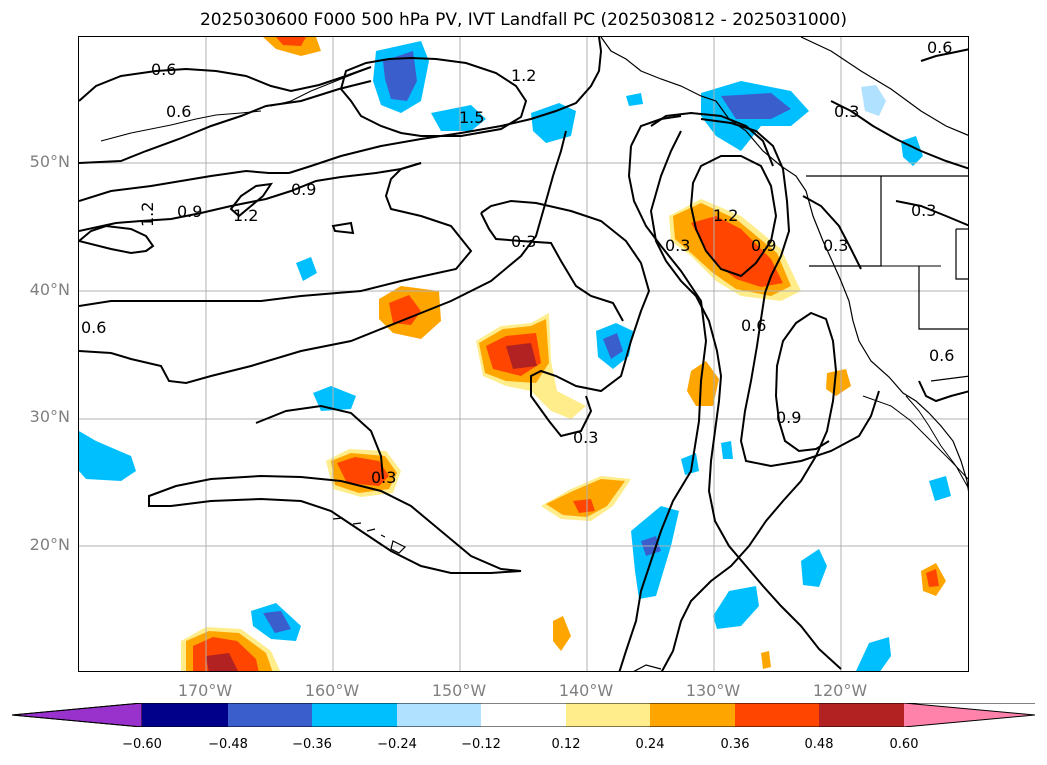  Describe the element at coordinates (481, 744) in the screenshot. I see `colorbar-tick: −0.12` at that location.